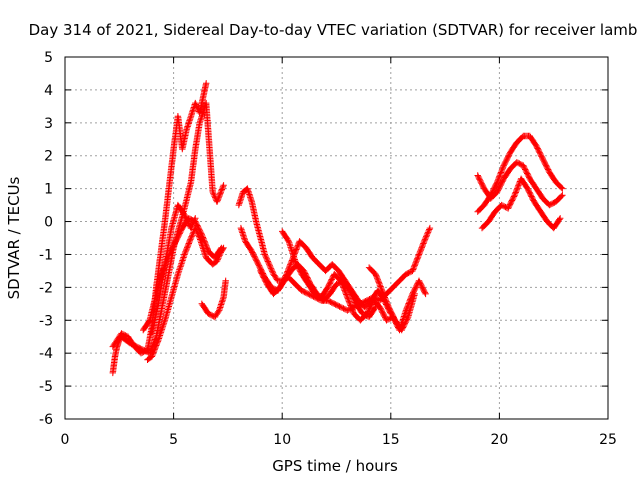 This screenshot has height=480, width=640. I want to click on y-tick-label: -5, so click(46, 387).